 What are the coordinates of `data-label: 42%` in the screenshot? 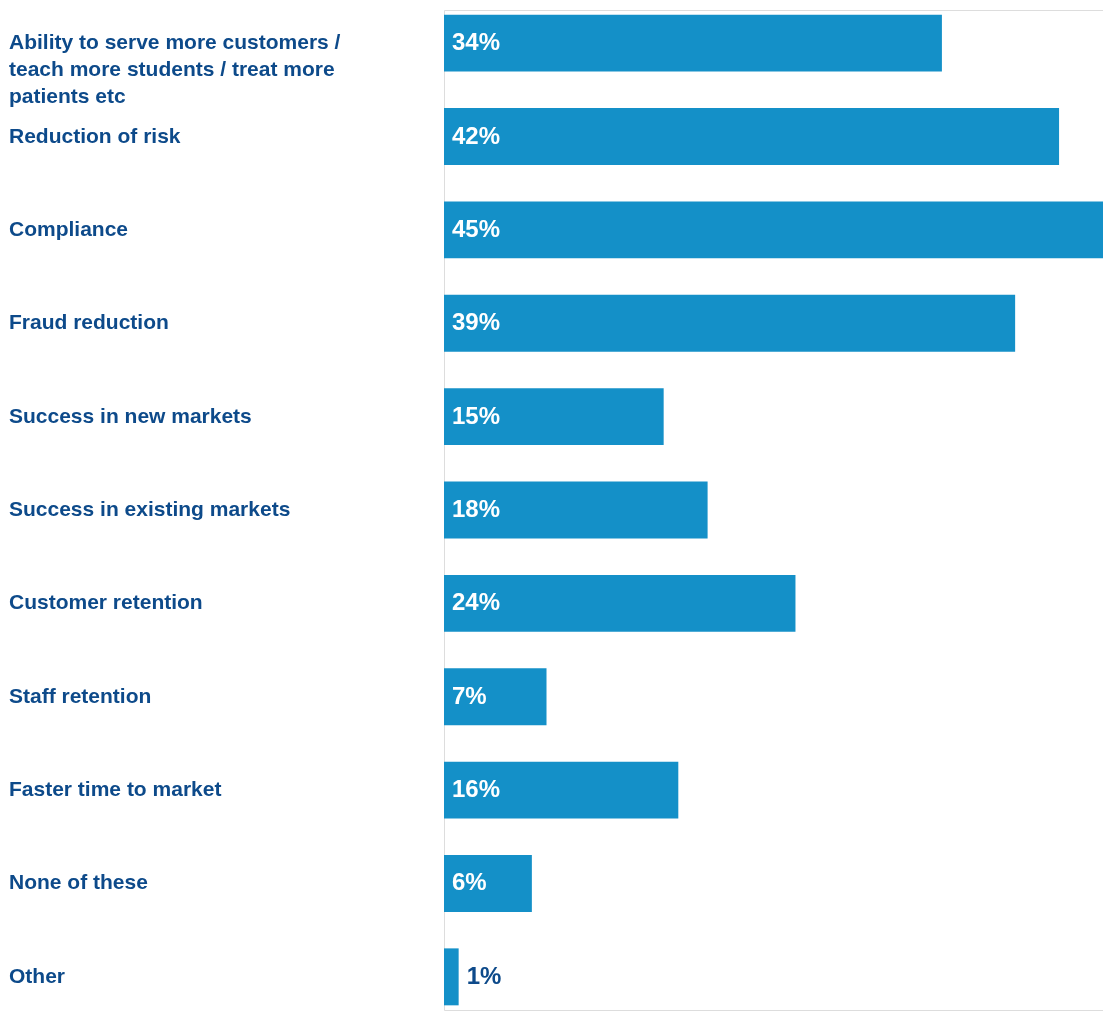 It's located at (476, 135).